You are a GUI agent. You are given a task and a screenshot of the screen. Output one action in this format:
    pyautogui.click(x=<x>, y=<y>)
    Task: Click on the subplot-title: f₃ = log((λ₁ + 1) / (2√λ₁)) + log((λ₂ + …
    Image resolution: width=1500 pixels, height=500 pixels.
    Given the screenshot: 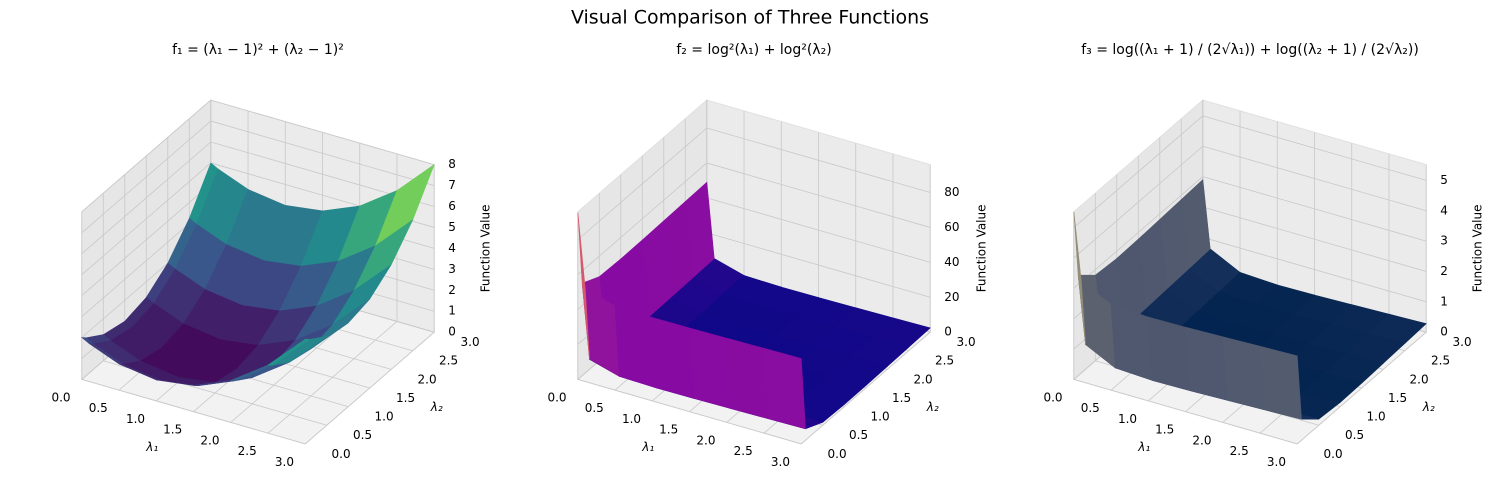 What is the action you would take?
    pyautogui.click(x=1250, y=50)
    